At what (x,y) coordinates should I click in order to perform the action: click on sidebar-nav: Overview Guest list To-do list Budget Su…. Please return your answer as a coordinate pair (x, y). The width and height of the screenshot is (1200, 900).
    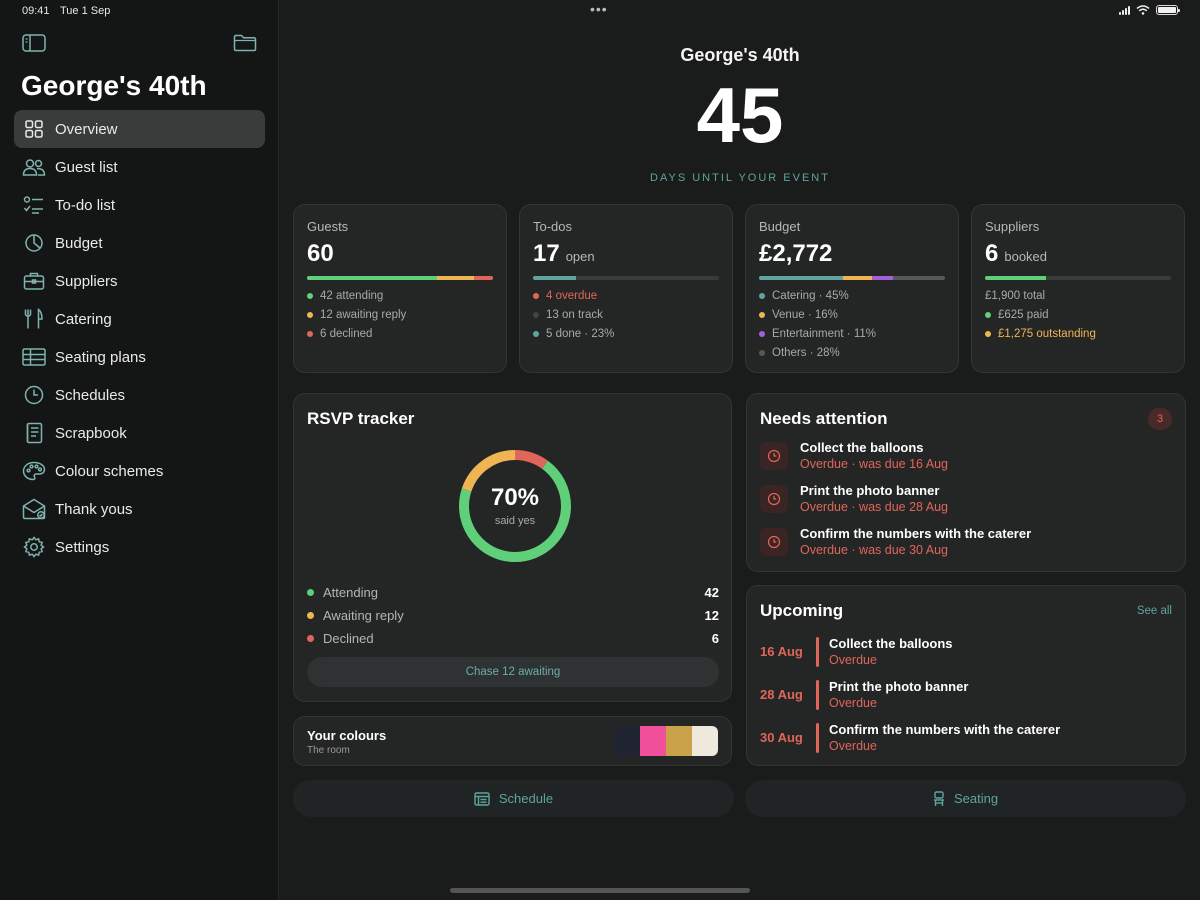
    Looking at the image, I should click on (139, 338).